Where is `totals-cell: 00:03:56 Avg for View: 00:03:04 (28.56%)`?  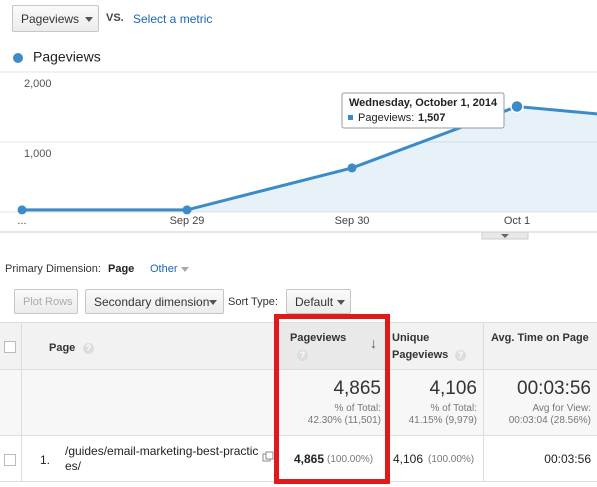 totals-cell: 00:03:56 Avg for View: 00:03:04 (28.56%) is located at coordinates (540, 403).